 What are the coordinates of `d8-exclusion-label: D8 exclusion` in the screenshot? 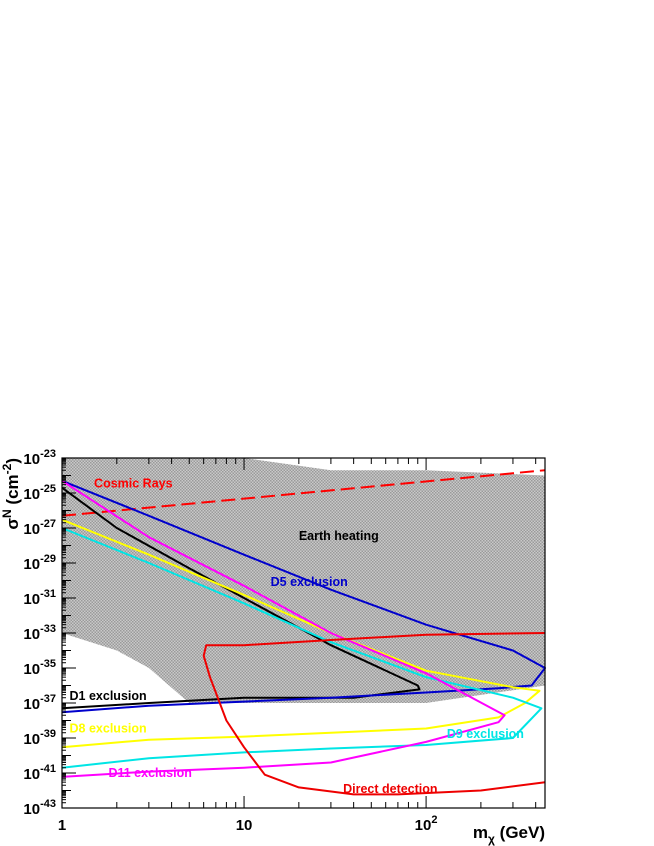 It's located at (108, 729).